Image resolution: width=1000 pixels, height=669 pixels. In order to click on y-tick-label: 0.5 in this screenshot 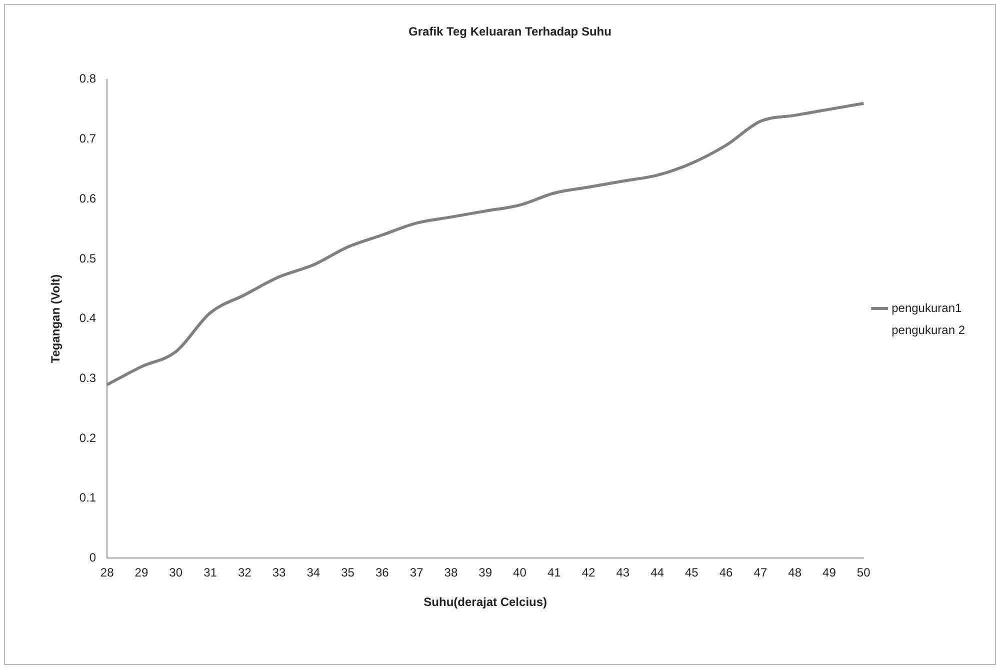, I will do `click(87, 258)`.